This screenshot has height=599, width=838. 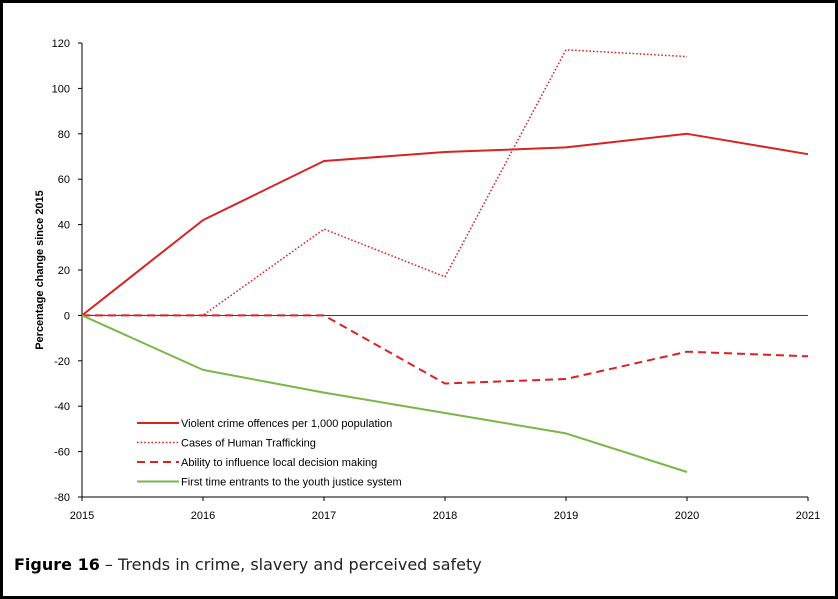 What do you see at coordinates (67, 316) in the screenshot?
I see `y-tick-label: 0` at bounding box center [67, 316].